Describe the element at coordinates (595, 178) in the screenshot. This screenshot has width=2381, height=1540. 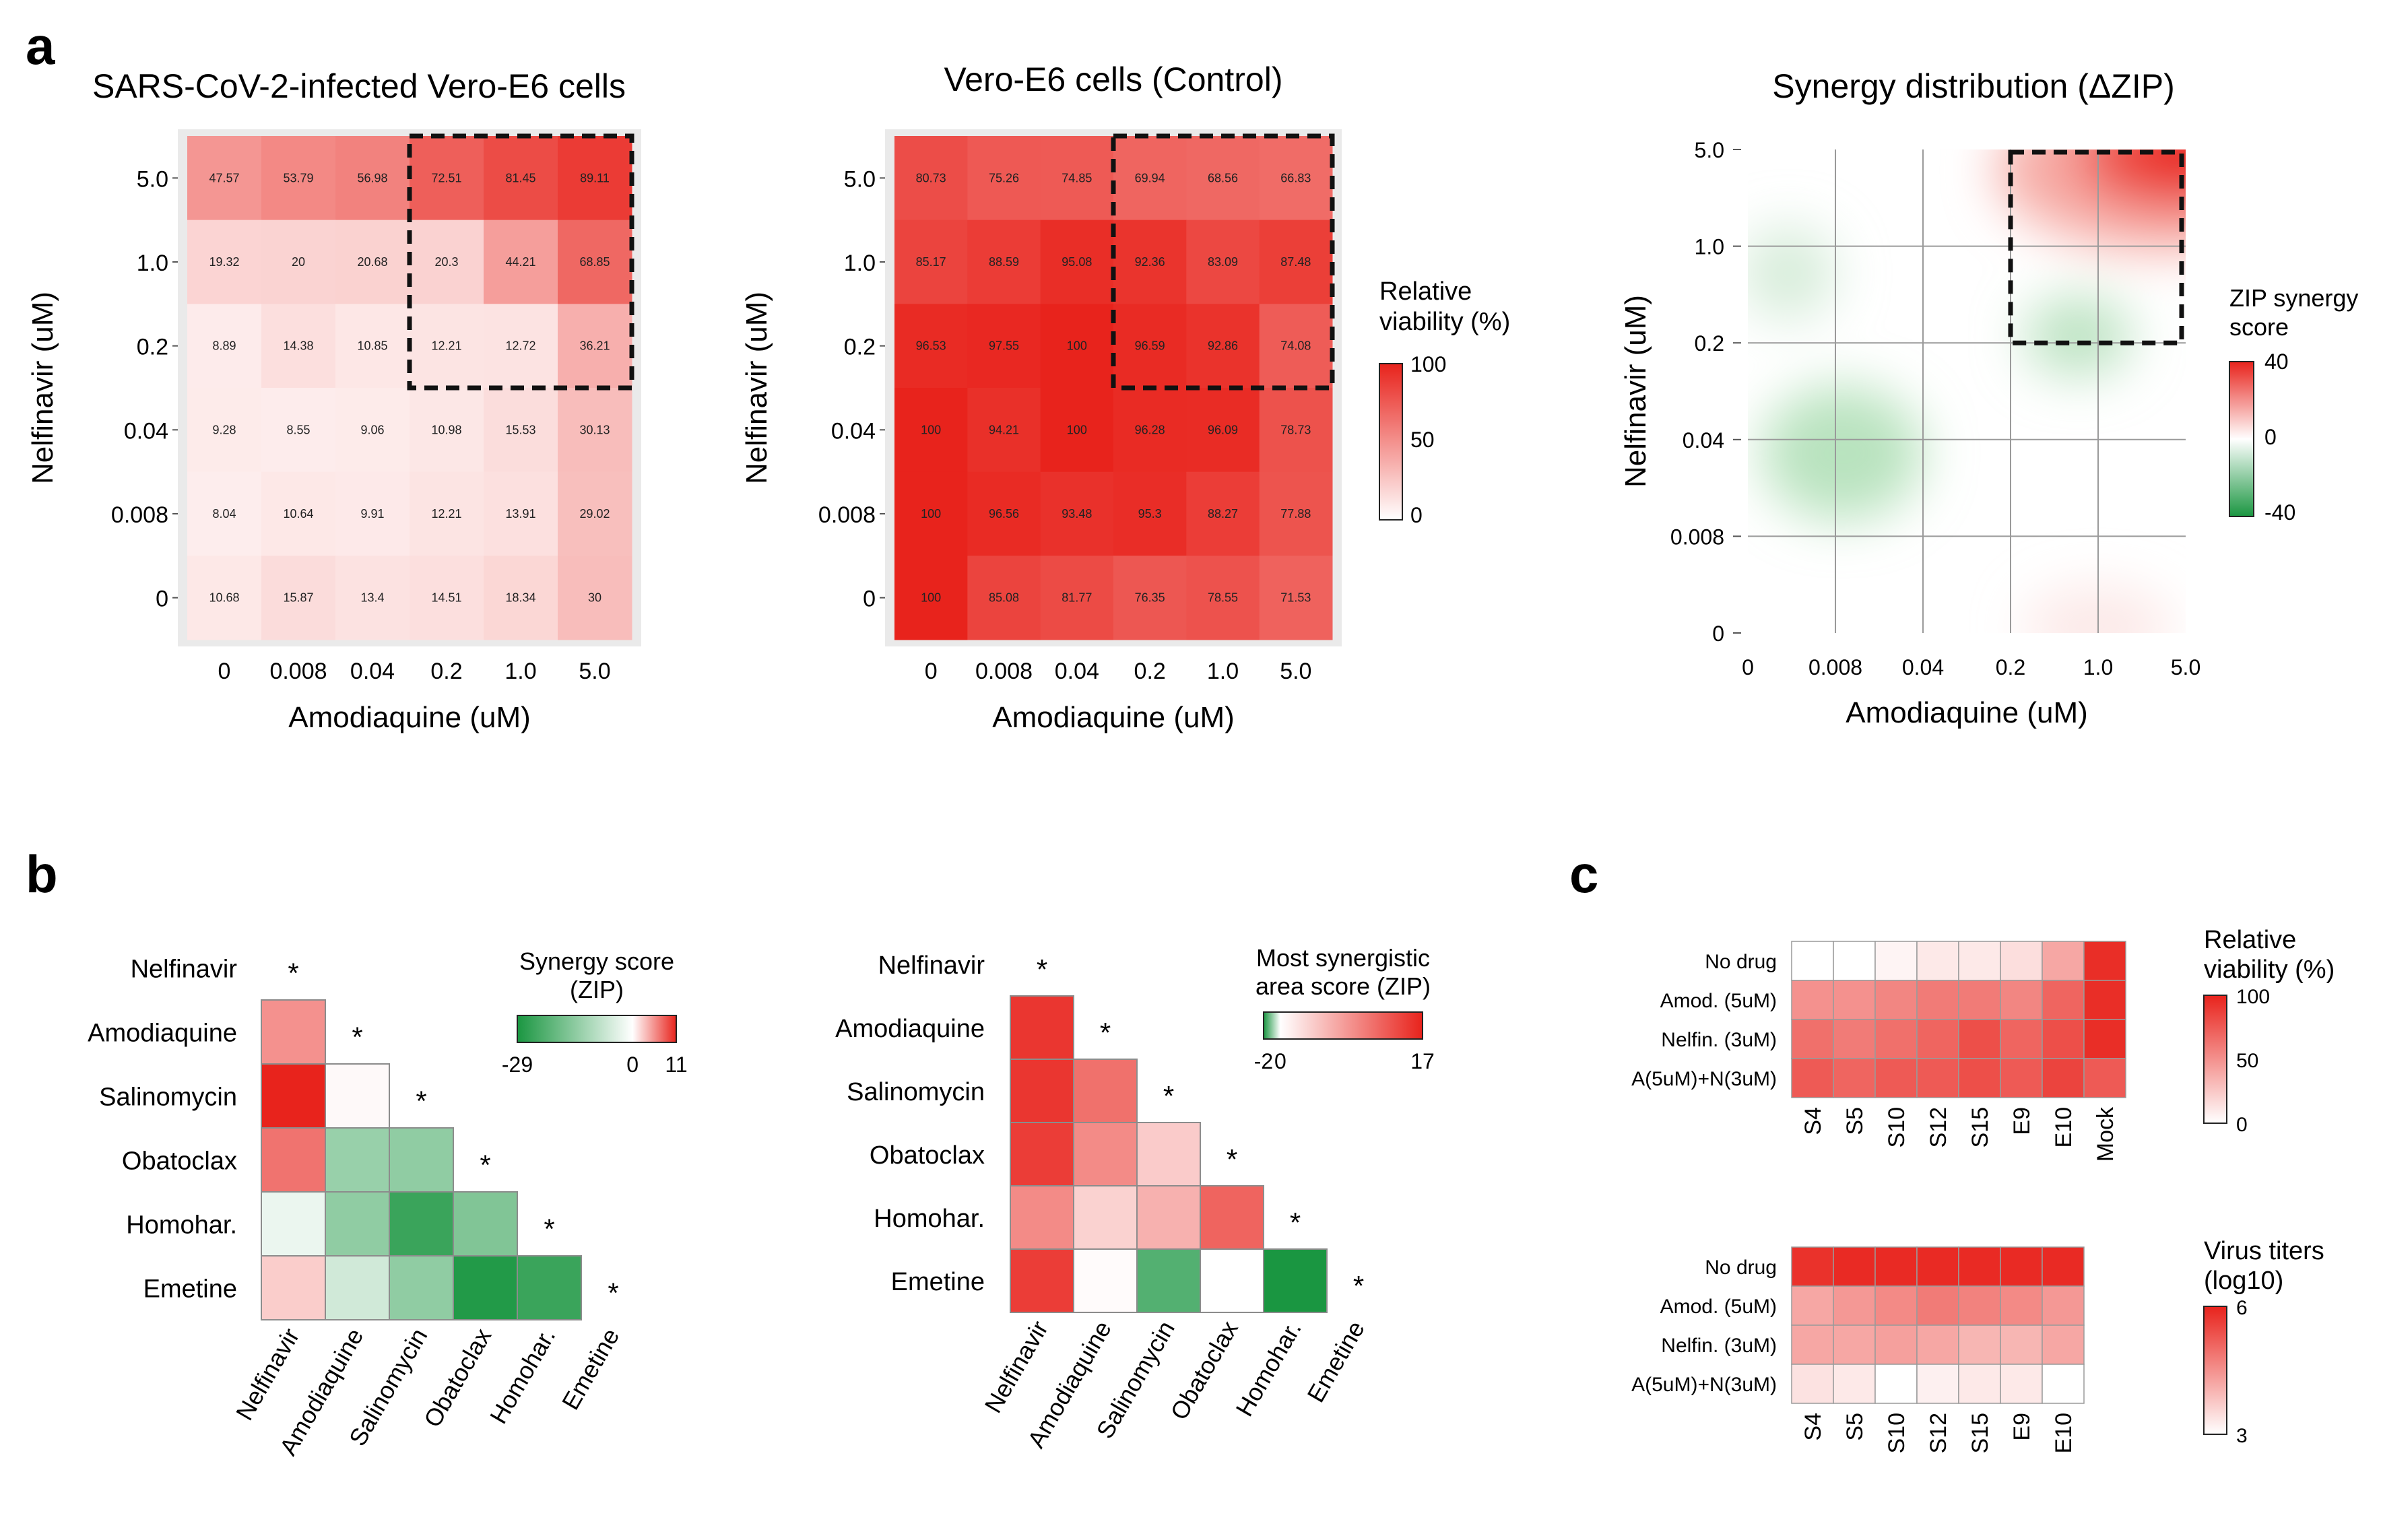
I see `cell-value-label: 89.11` at that location.